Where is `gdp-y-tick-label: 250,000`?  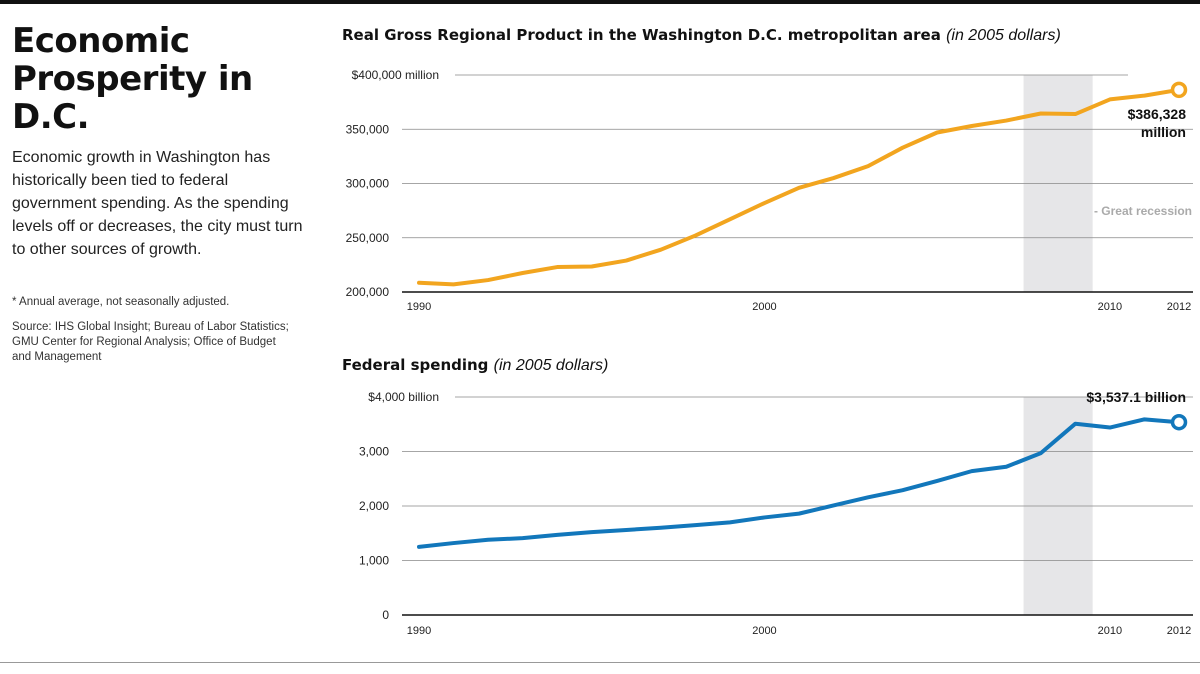
gdp-y-tick-label: 250,000 is located at coordinates (368, 238).